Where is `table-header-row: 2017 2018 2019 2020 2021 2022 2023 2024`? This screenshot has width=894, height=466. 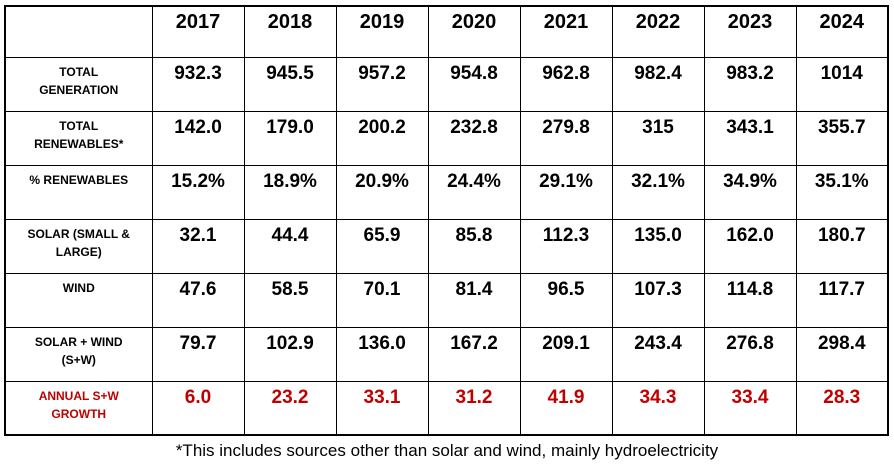
table-header-row: 2017 2018 2019 2020 2021 2022 2023 2024 is located at coordinates (446, 31).